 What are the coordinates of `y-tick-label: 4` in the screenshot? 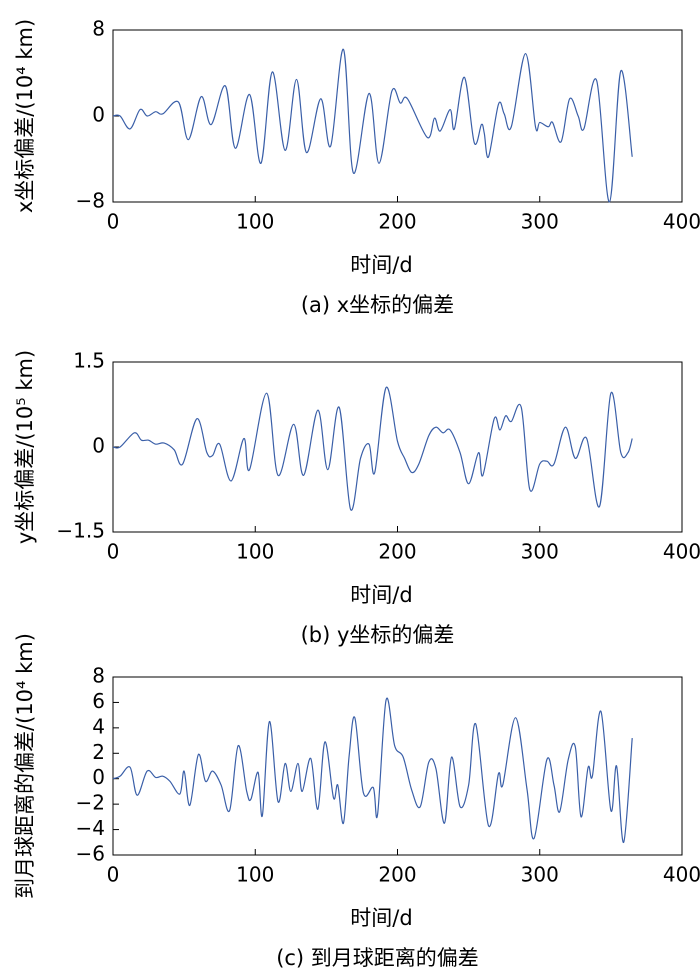 It's located at (98, 726).